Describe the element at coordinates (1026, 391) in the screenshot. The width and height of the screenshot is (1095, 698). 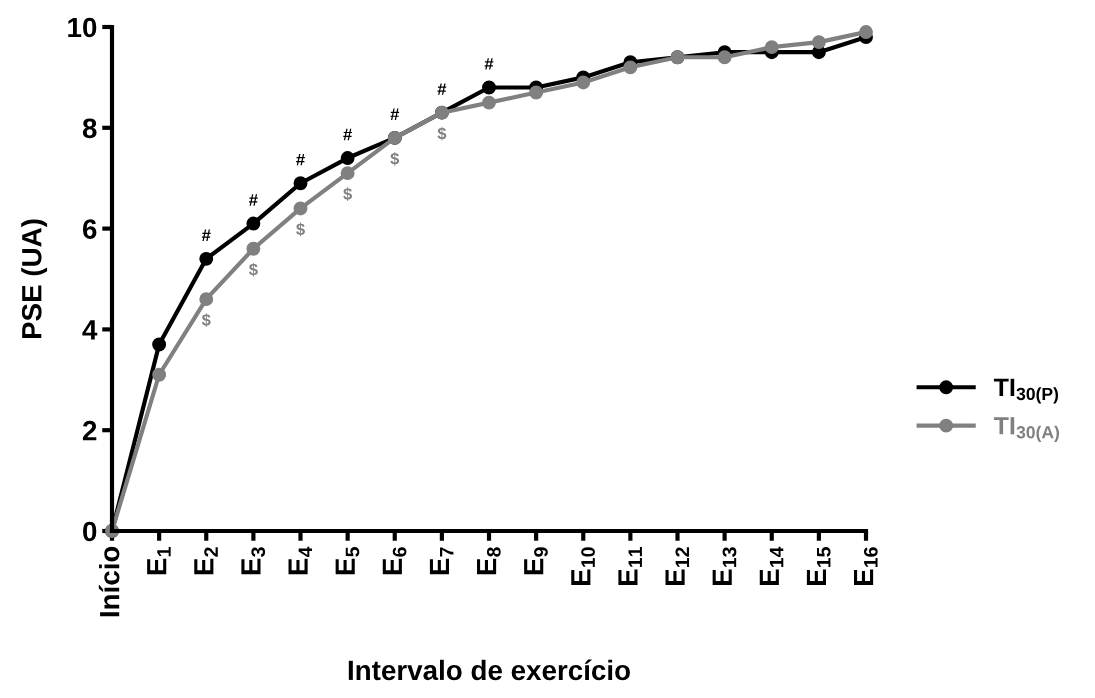
I see `legend-label: TI$_{30(P)}$` at that location.